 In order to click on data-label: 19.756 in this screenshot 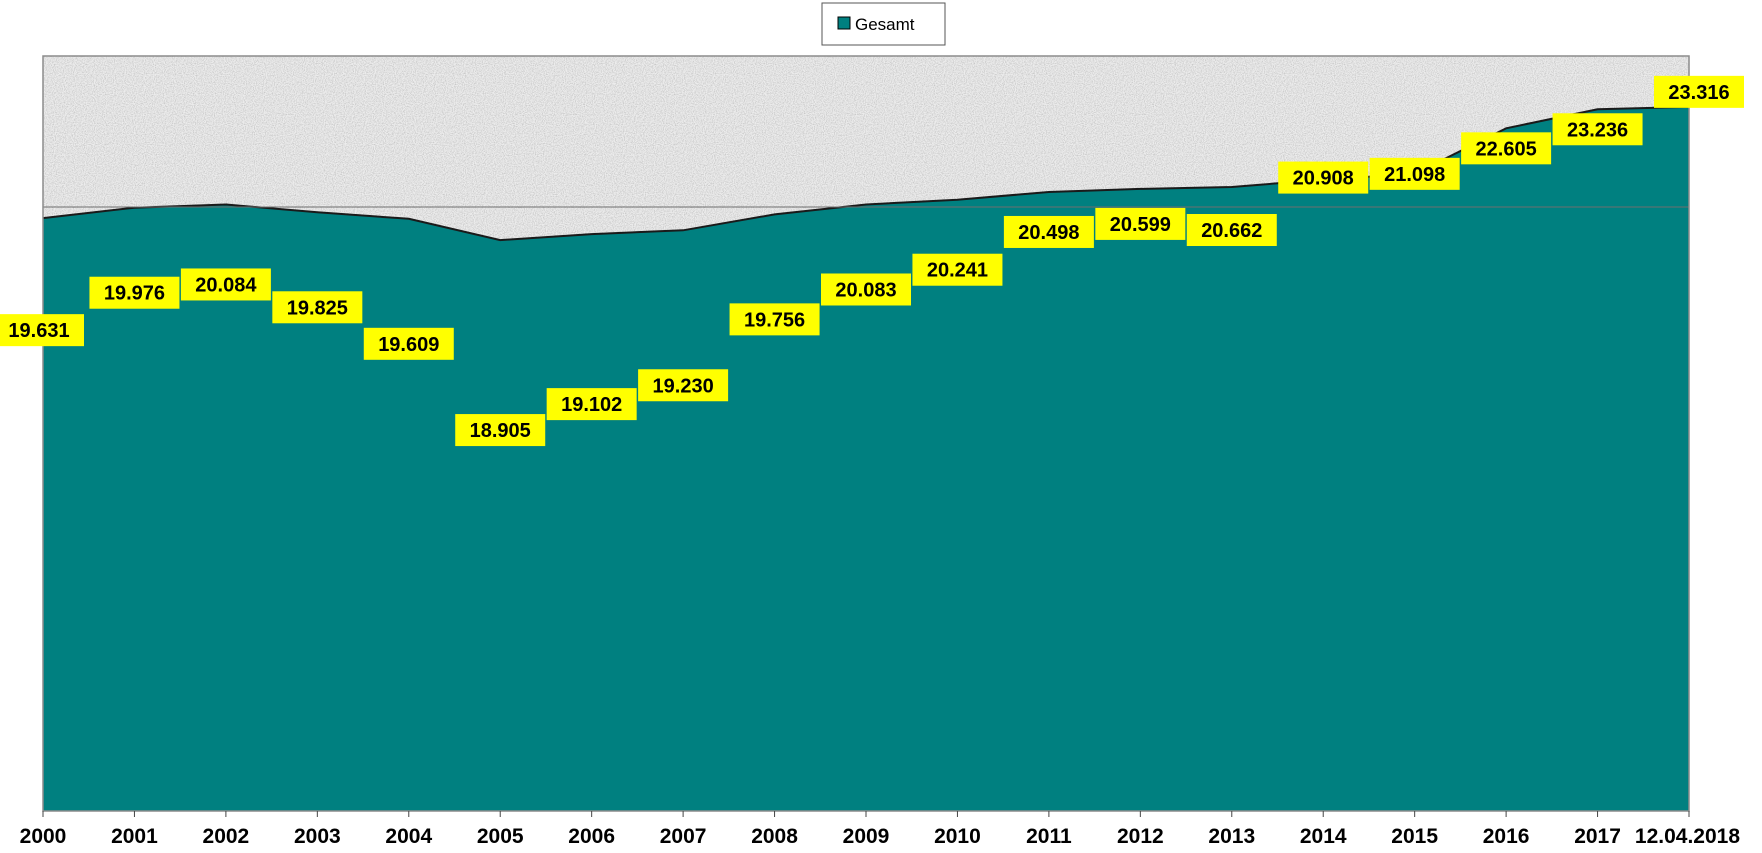, I will do `click(774, 319)`.